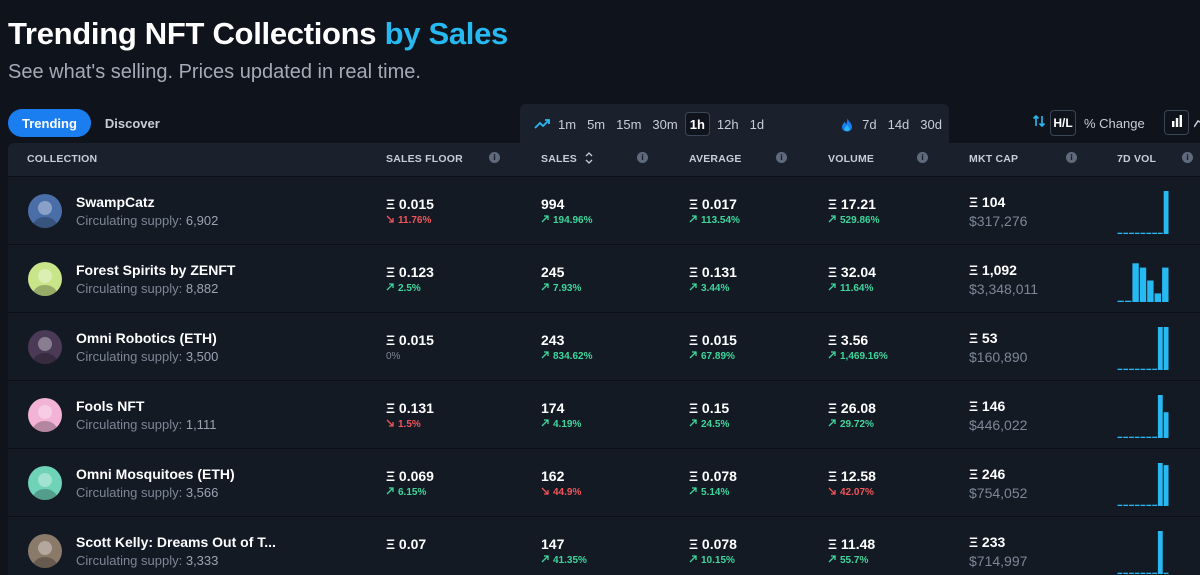 This screenshot has height=575, width=1200. Describe the element at coordinates (552, 544) in the screenshot. I see `sales-value: 147` at that location.